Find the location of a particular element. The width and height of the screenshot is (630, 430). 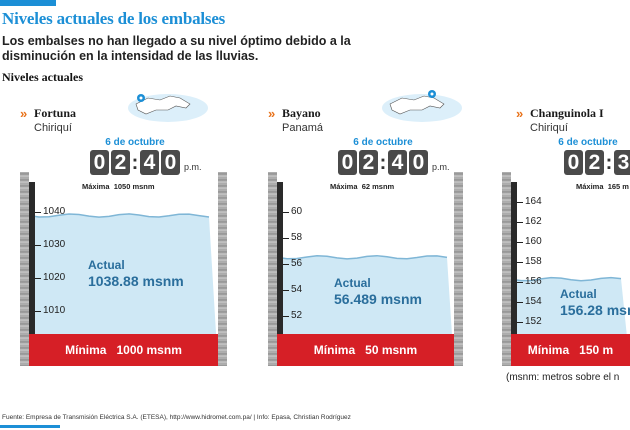

unit-note: (msnm: metros sobre el n is located at coordinates (563, 377).